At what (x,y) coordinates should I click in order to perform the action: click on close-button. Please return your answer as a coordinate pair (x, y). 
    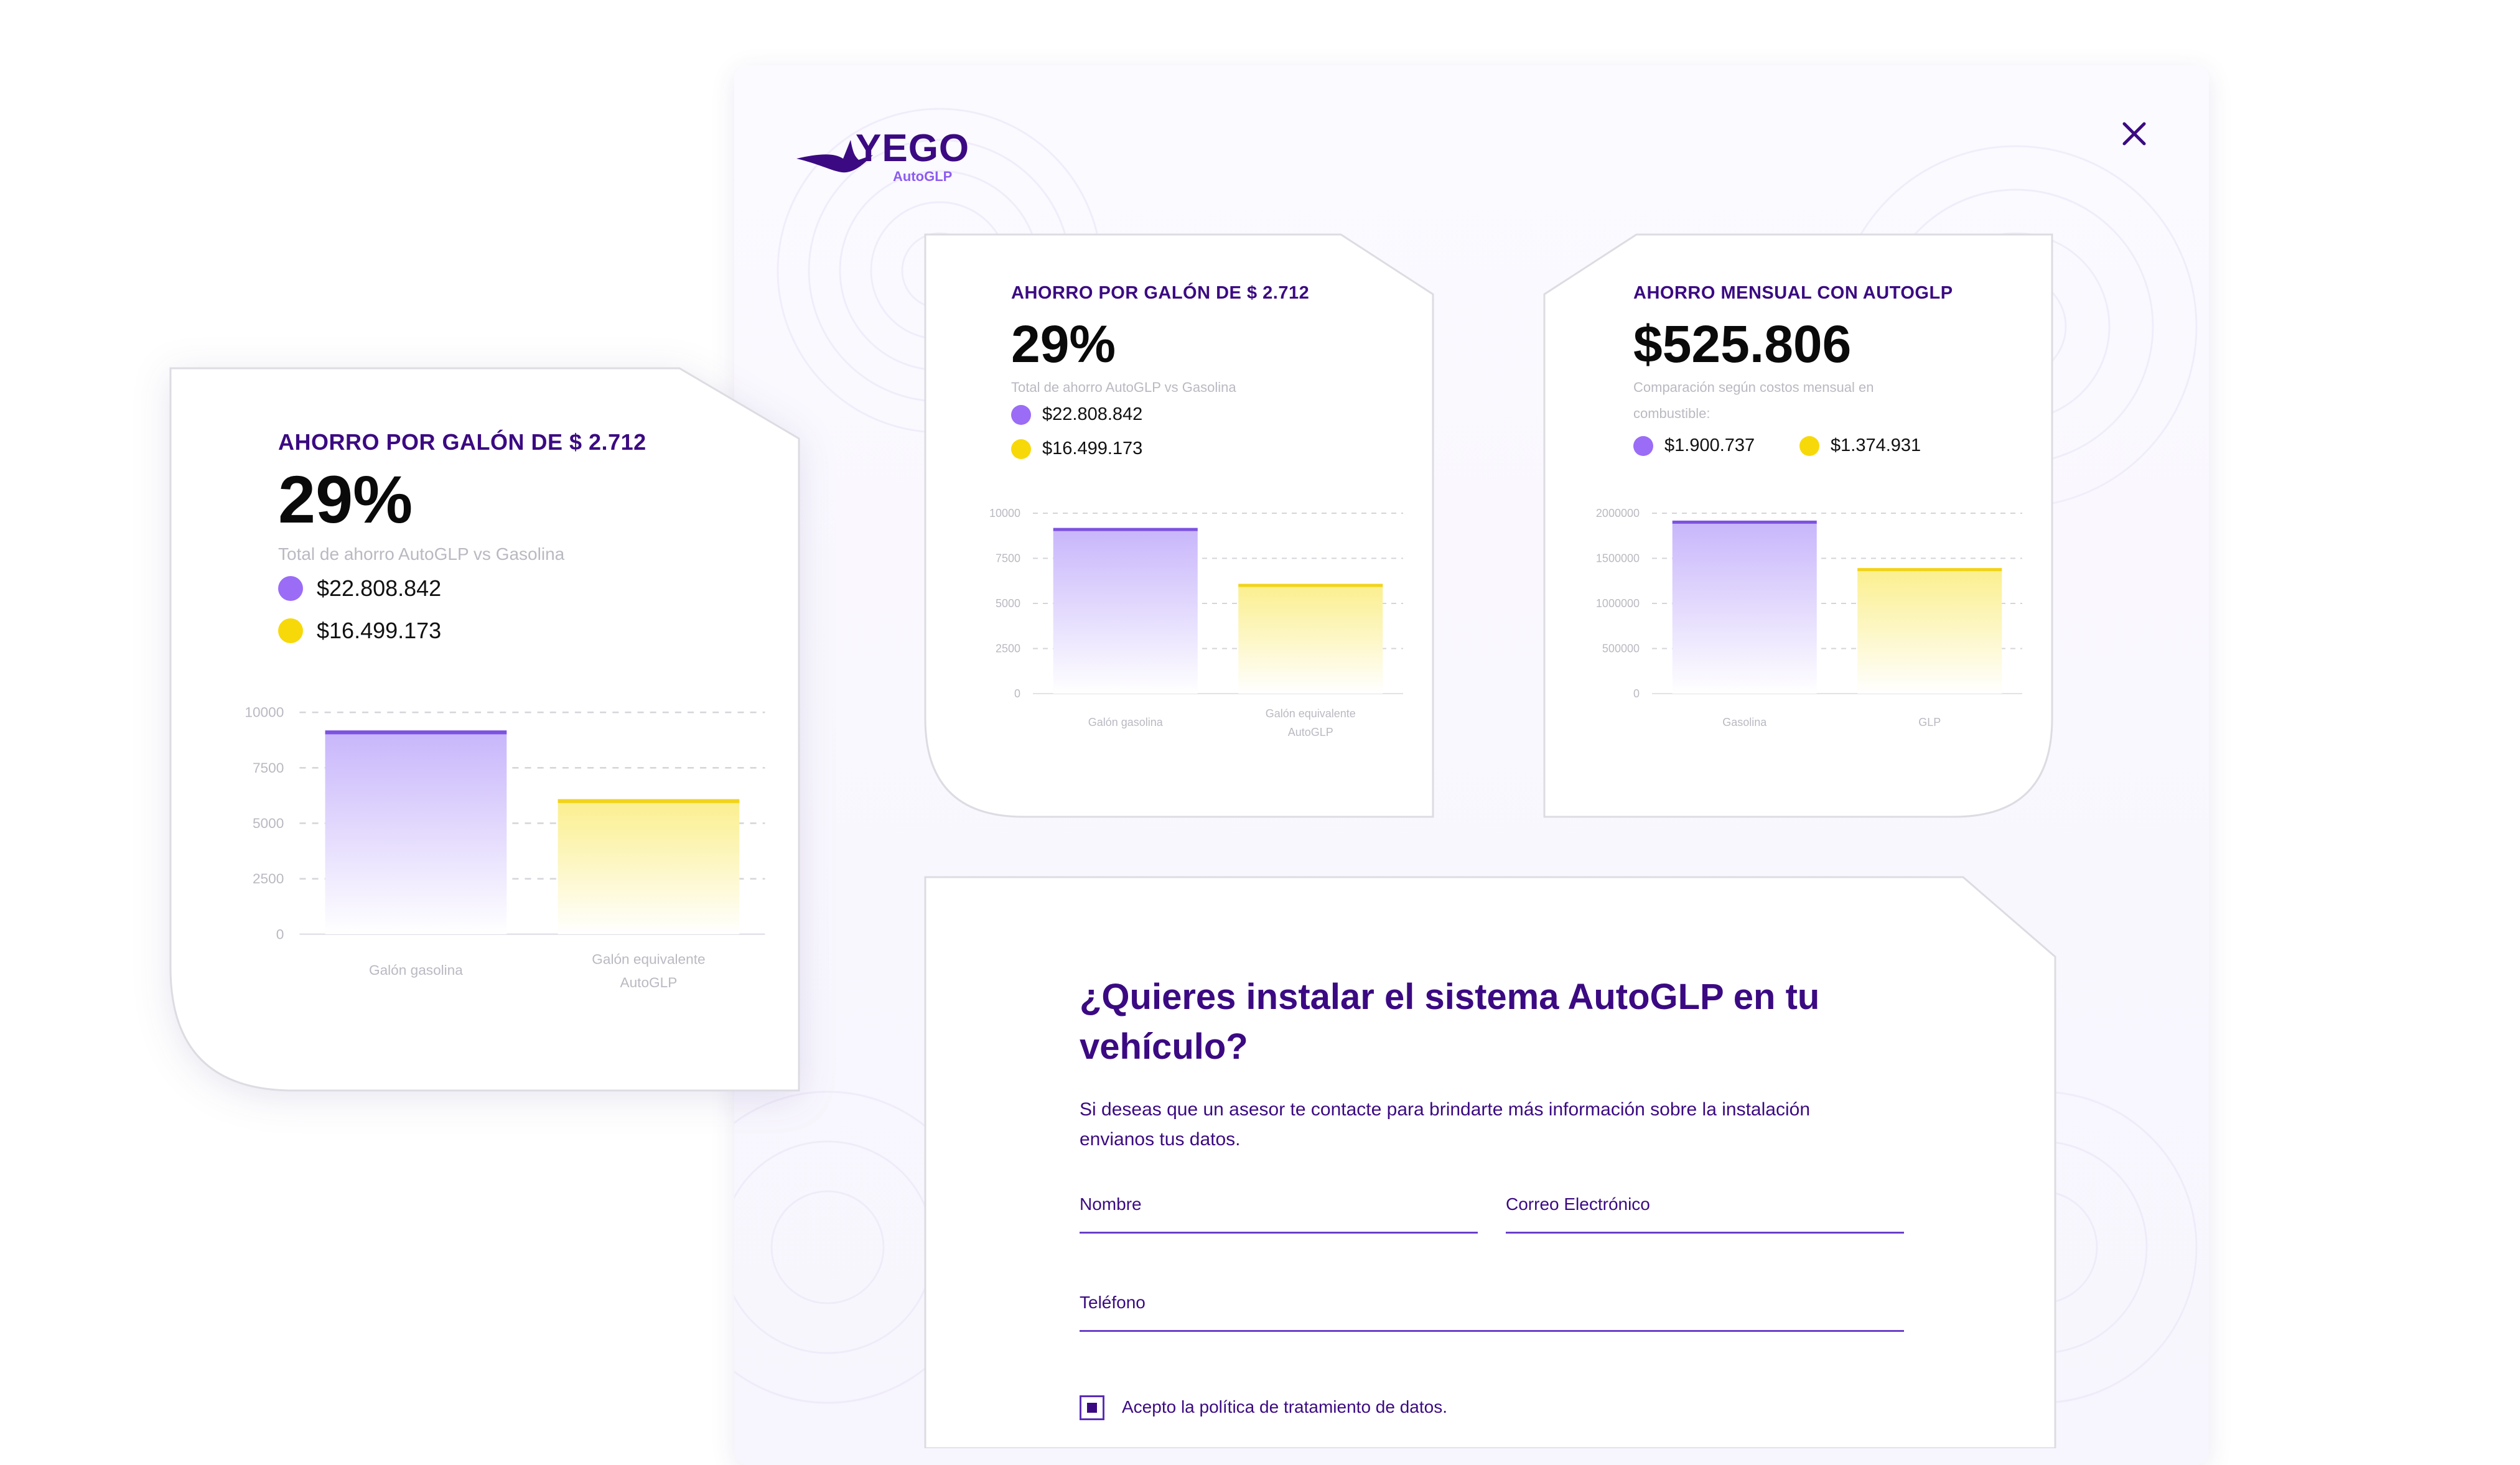
    Looking at the image, I should click on (2134, 134).